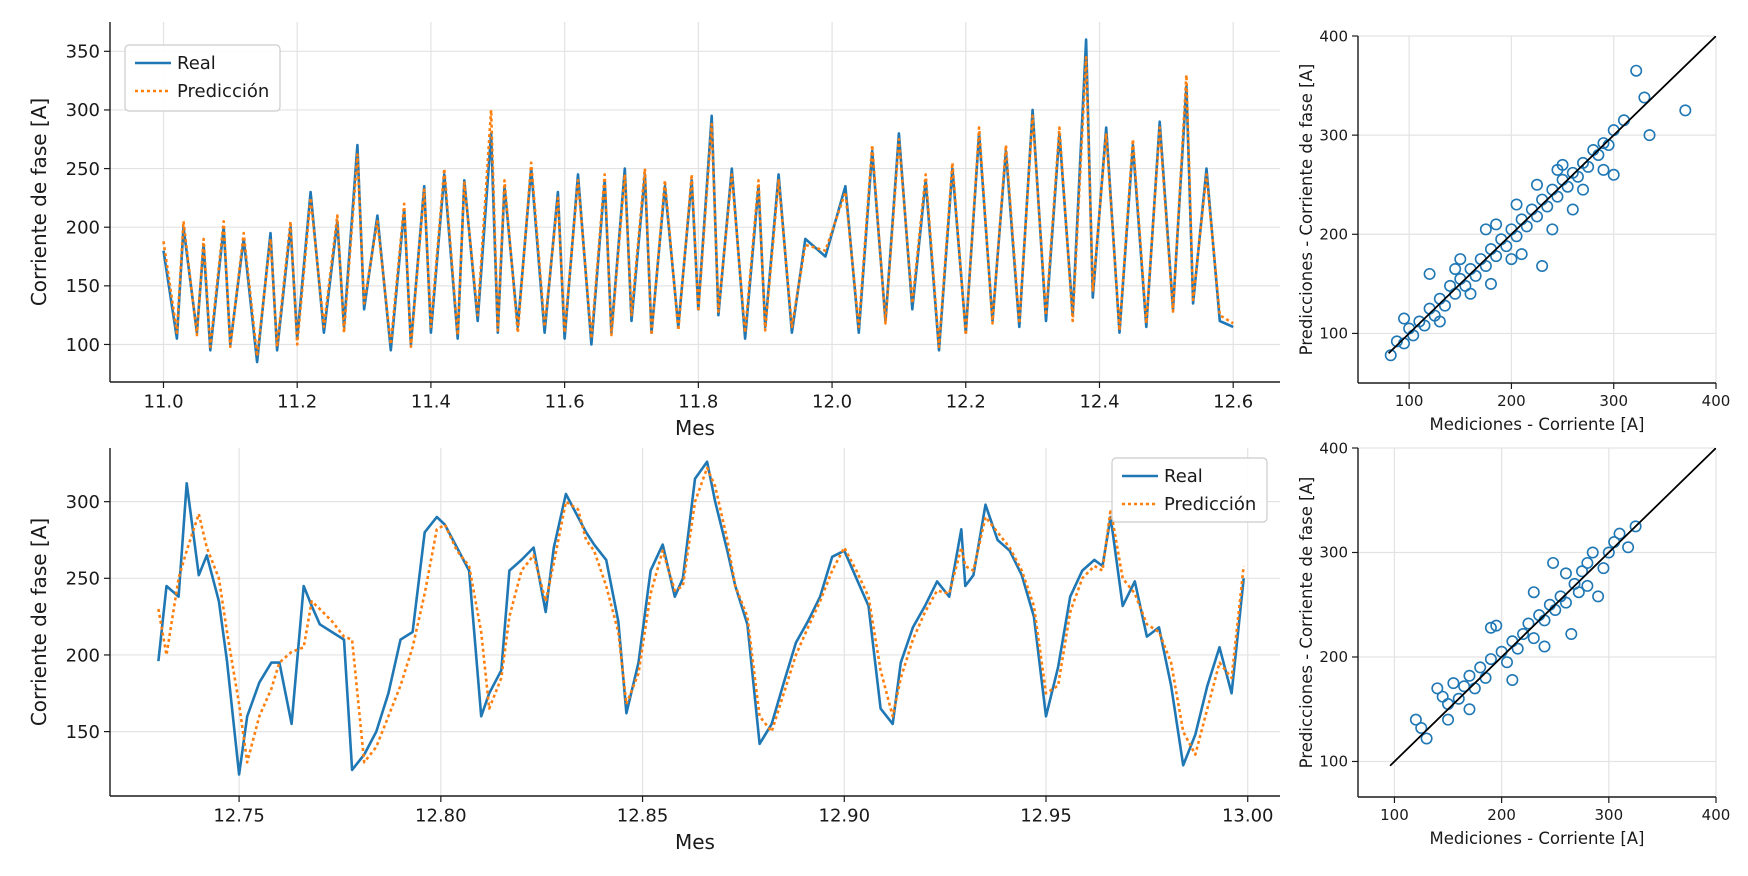 Image resolution: width=1748 pixels, height=876 pixels. What do you see at coordinates (1306, 623) in the screenshot?
I see `y-axis-label: Predicciones - Corriente de fase [A]` at bounding box center [1306, 623].